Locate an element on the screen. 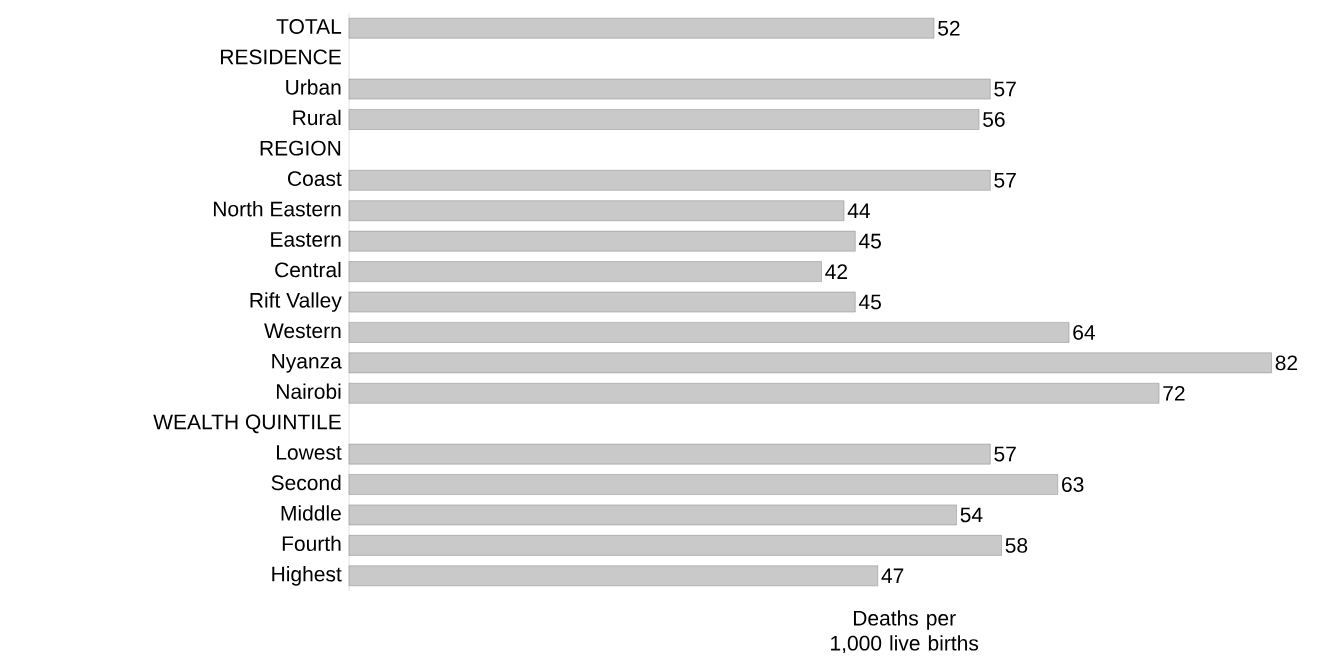  data-label: 58 is located at coordinates (1016, 545).